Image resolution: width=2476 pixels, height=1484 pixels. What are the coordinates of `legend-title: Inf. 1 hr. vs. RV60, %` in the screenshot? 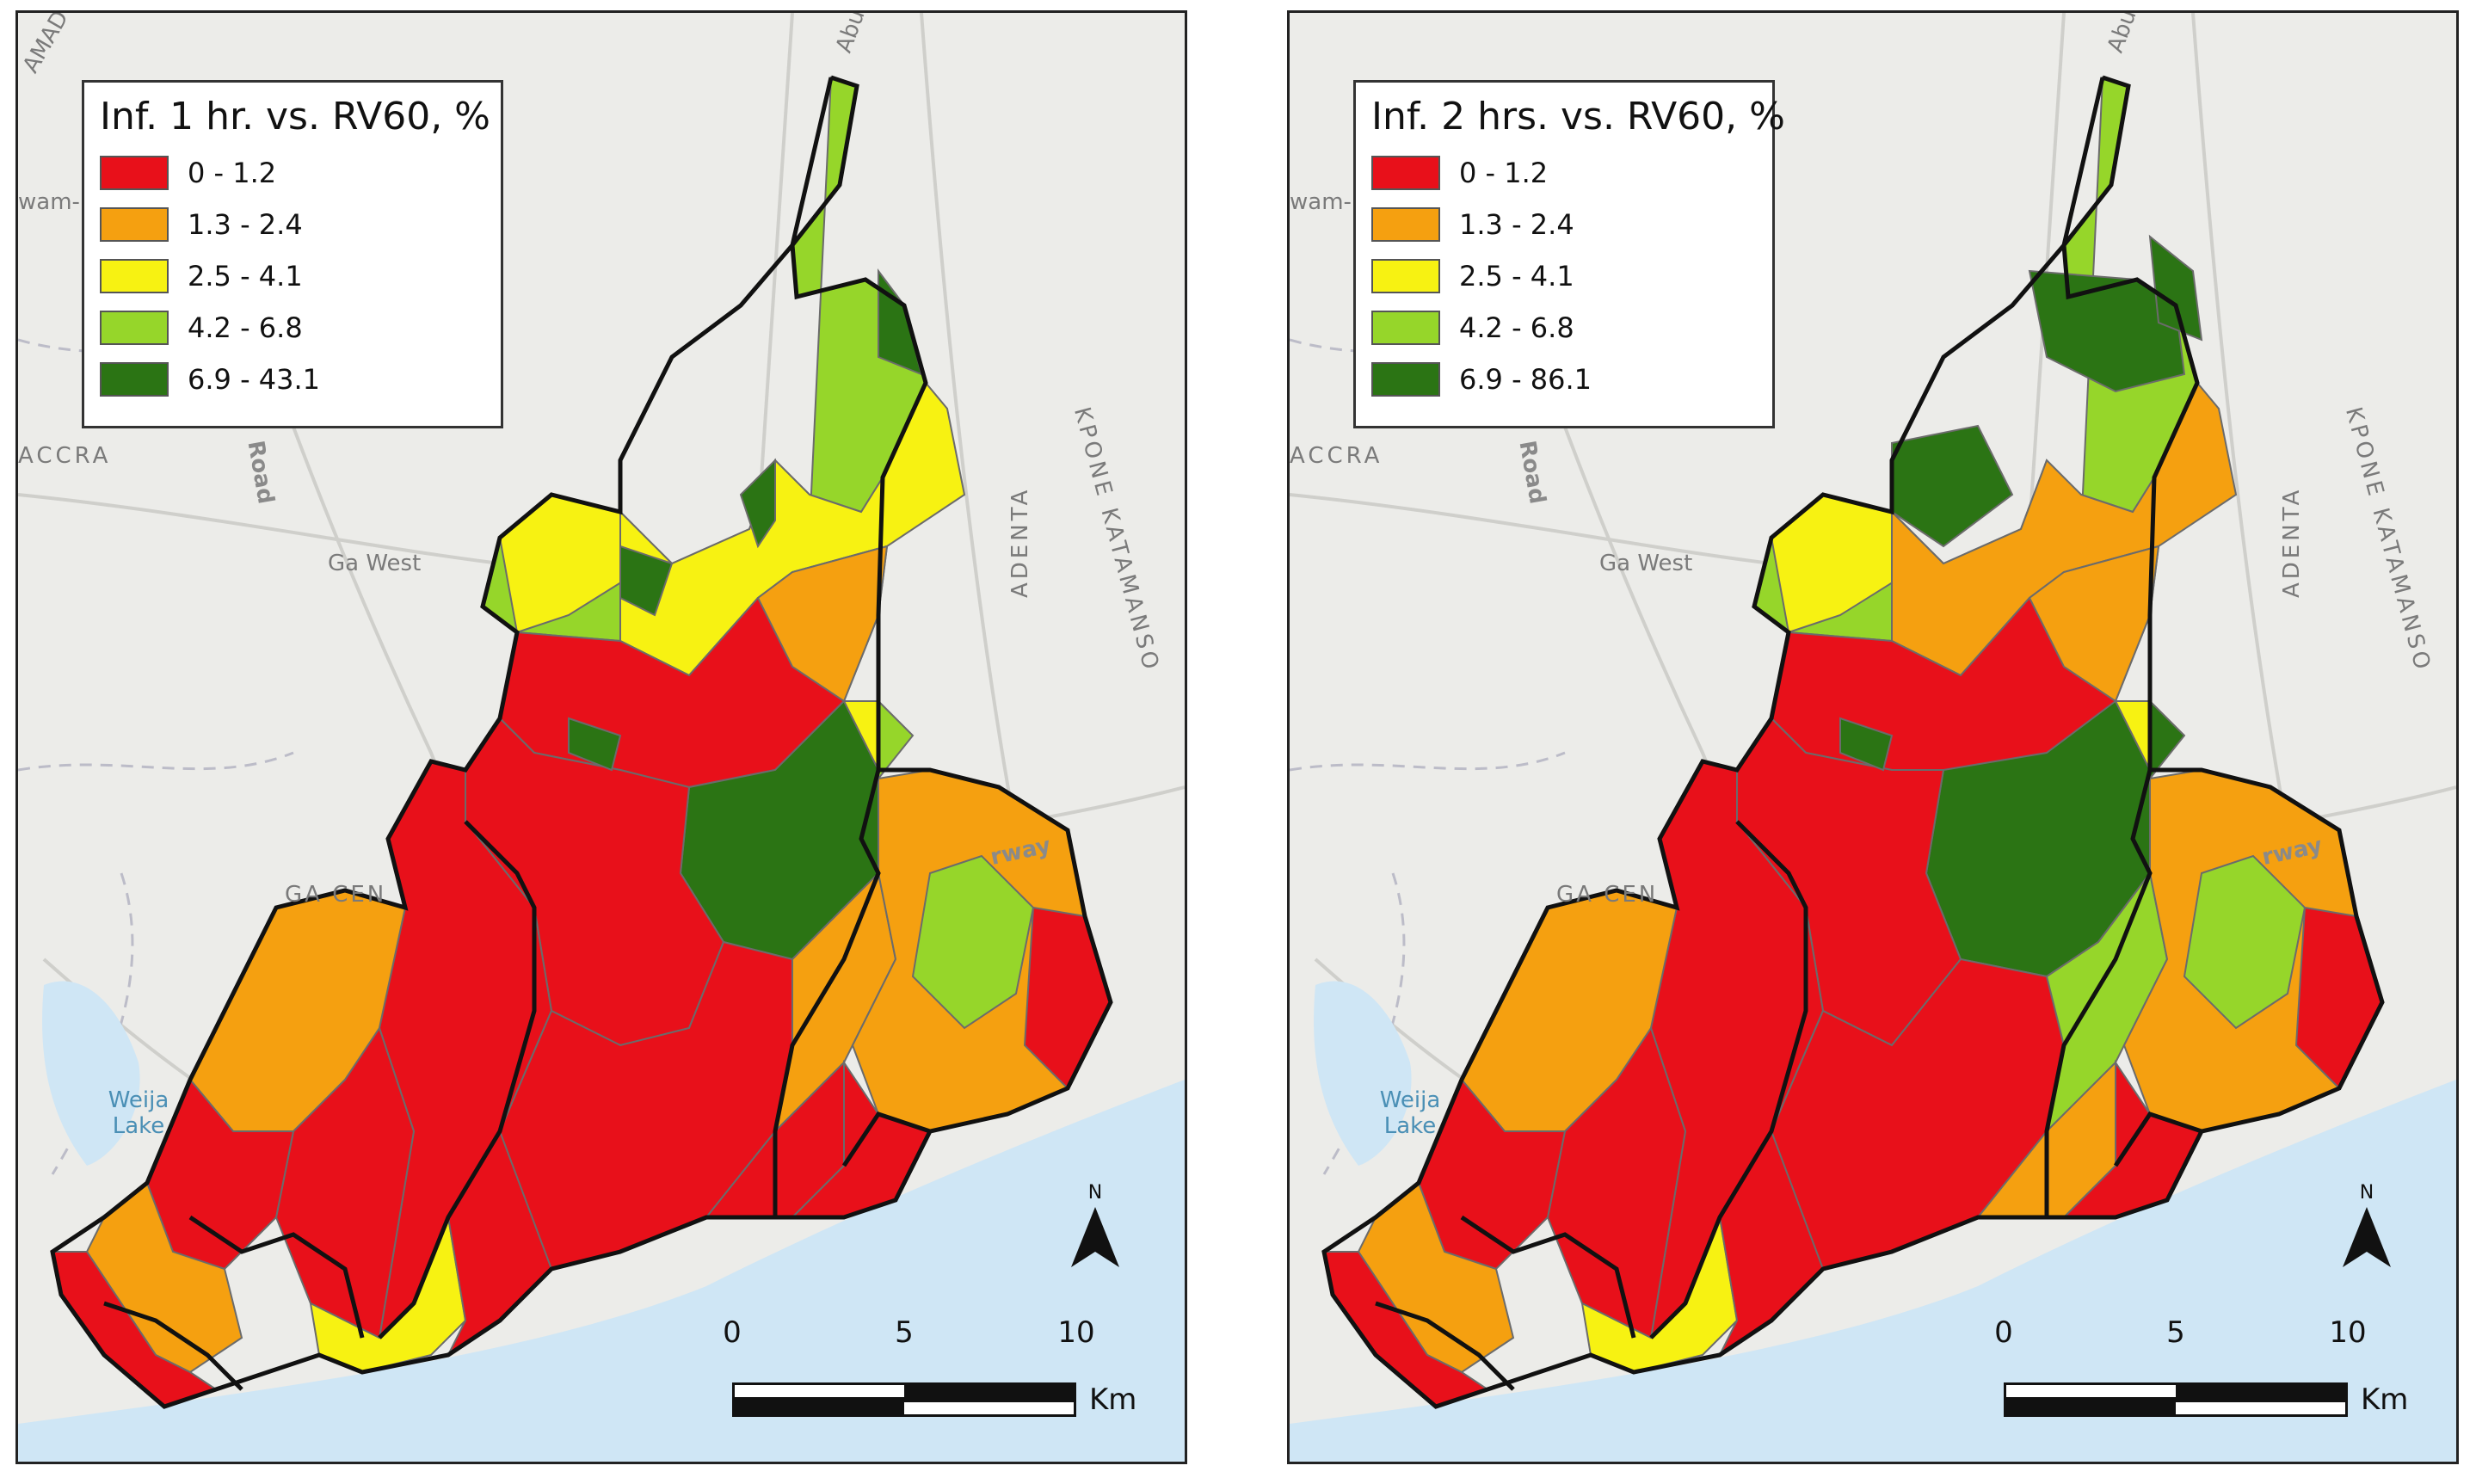 It's located at (295, 117).